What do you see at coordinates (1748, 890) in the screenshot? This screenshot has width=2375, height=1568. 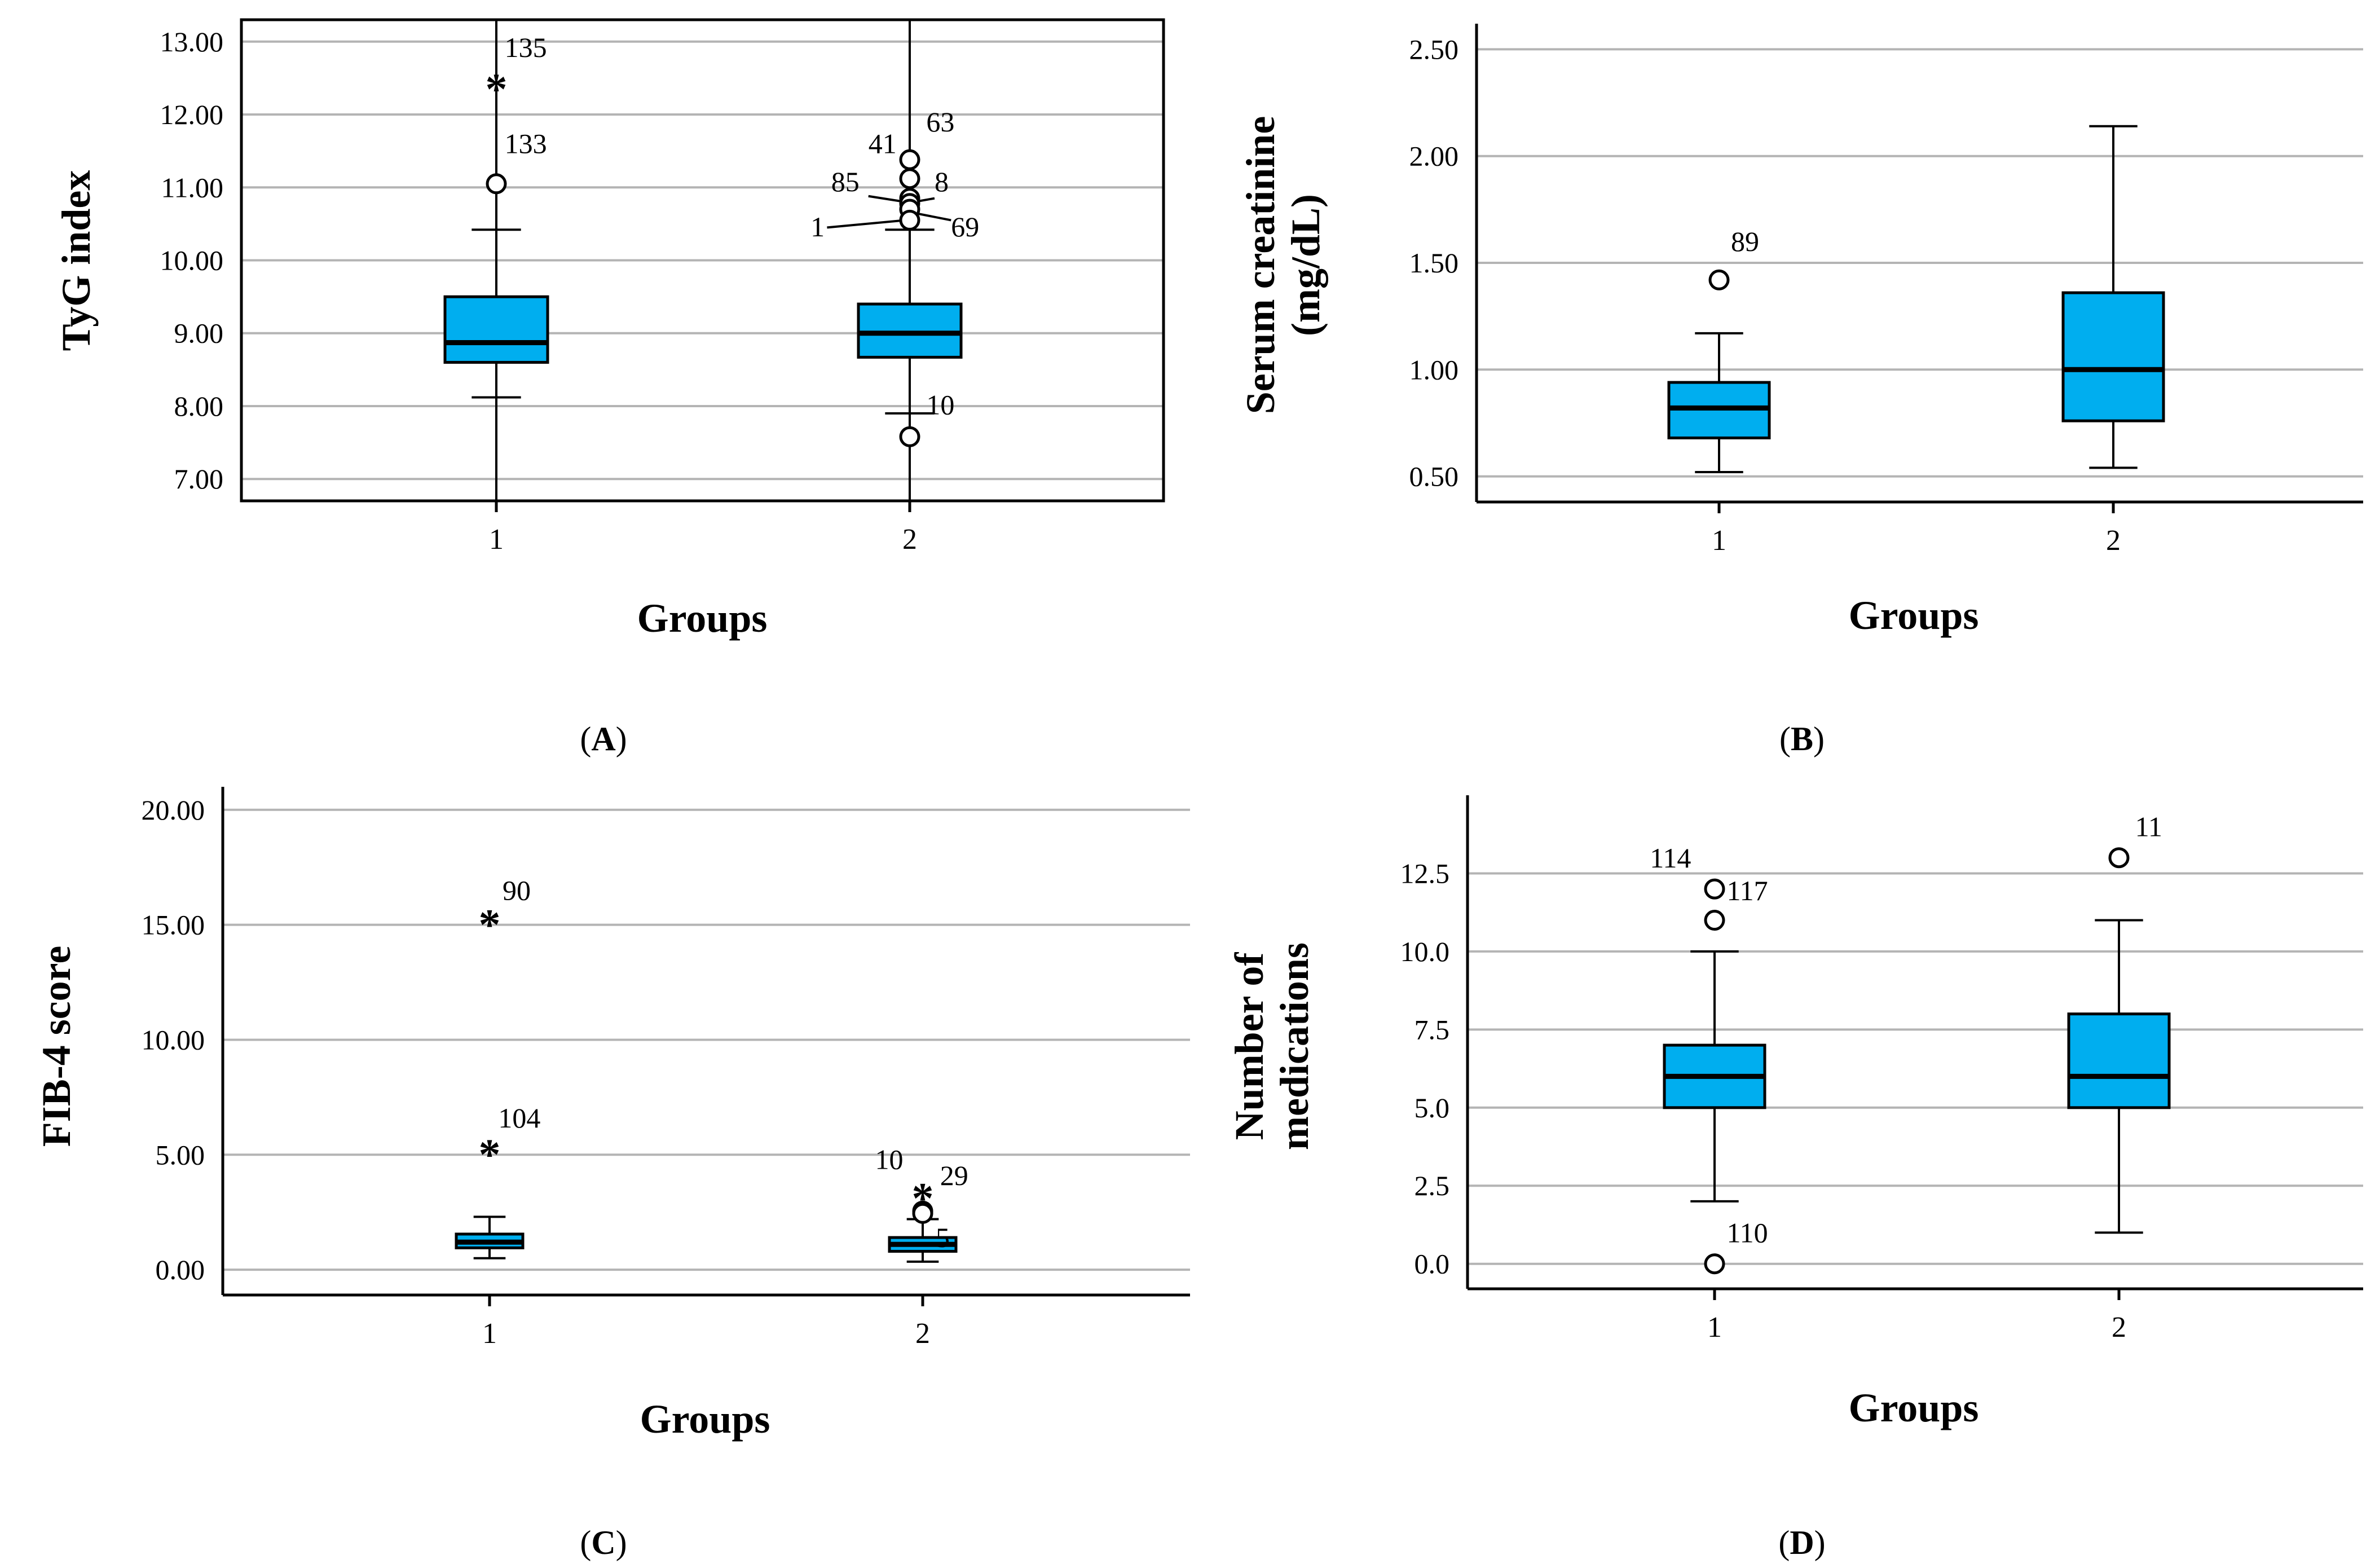 I see `outlier-label: 117` at bounding box center [1748, 890].